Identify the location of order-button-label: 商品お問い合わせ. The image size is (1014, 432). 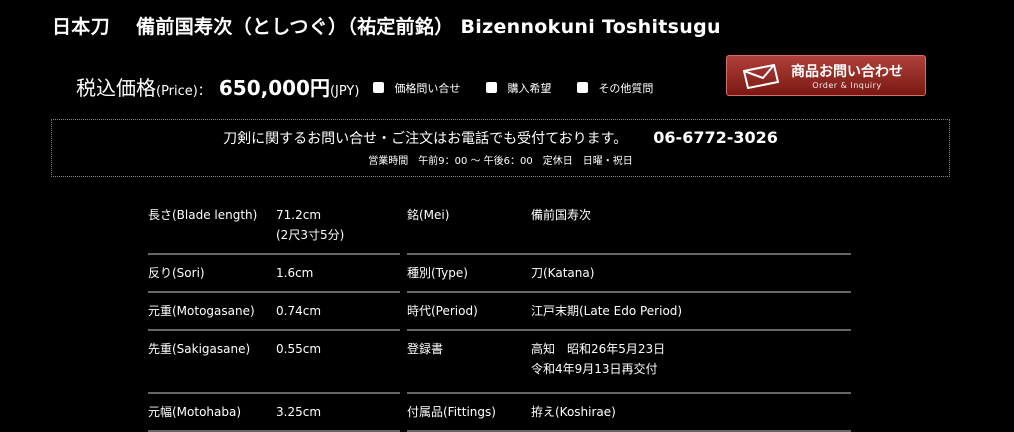
(847, 72).